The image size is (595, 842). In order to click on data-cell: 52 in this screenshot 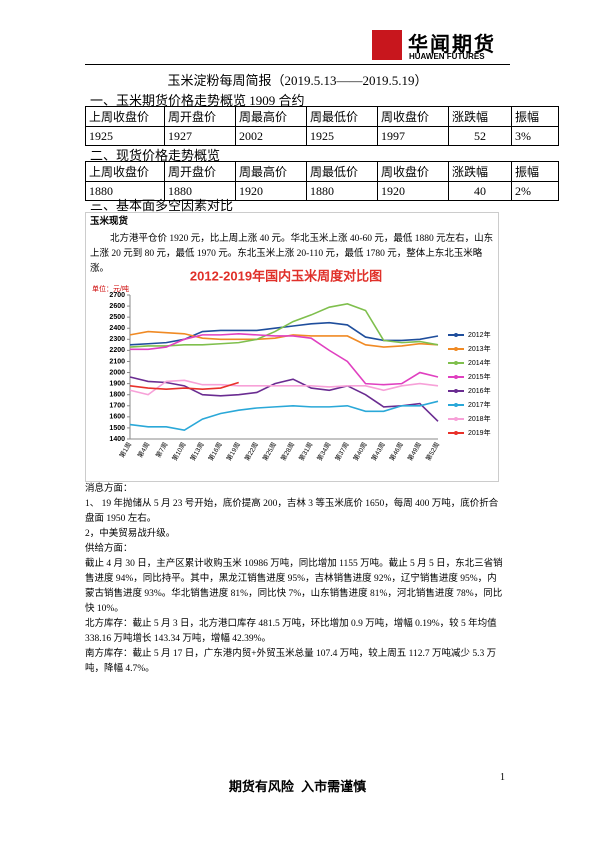, I will do `click(480, 136)`.